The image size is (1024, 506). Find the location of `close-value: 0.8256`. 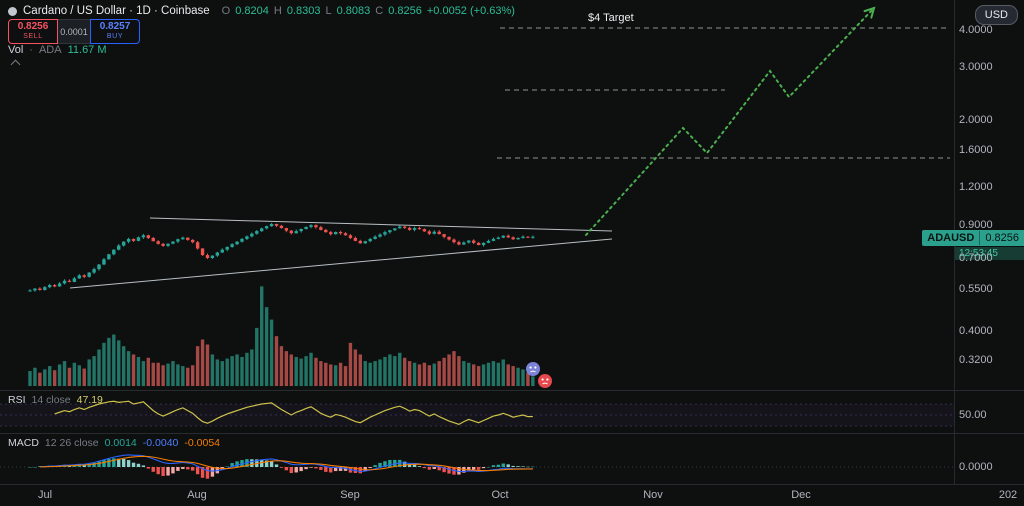

close-value: 0.8256 is located at coordinates (405, 11).